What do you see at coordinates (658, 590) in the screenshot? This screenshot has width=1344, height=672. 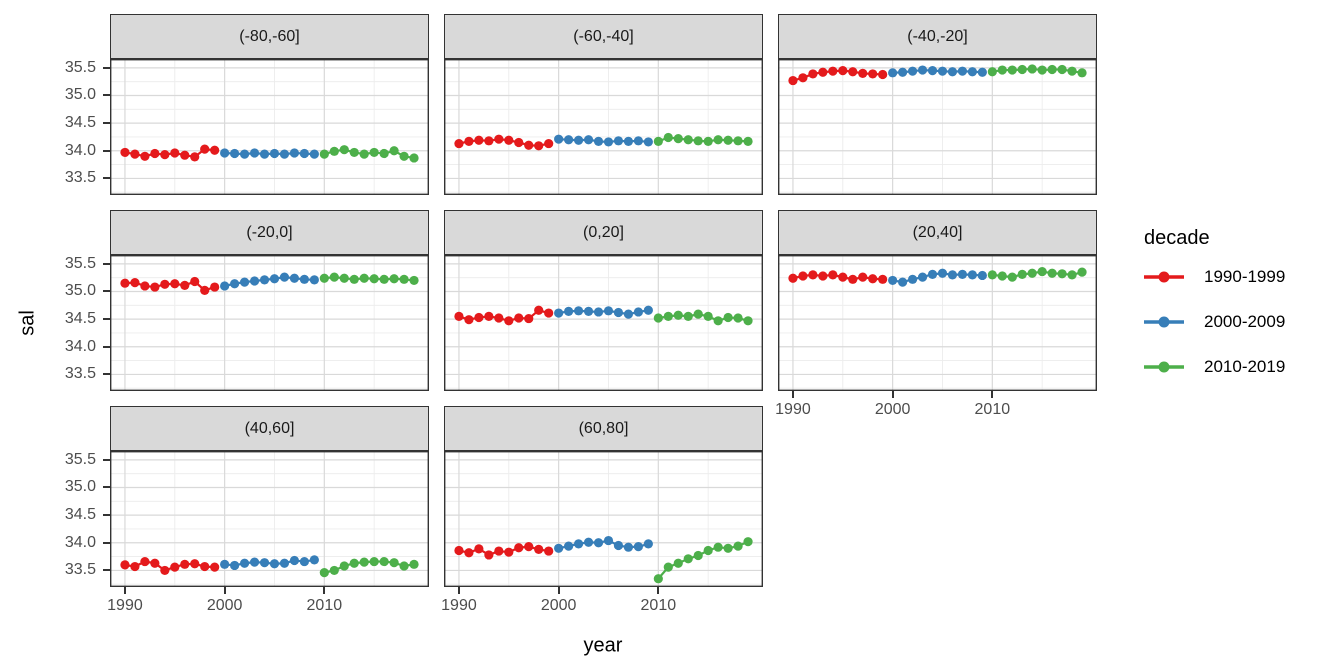 I see `x-tick` at bounding box center [658, 590].